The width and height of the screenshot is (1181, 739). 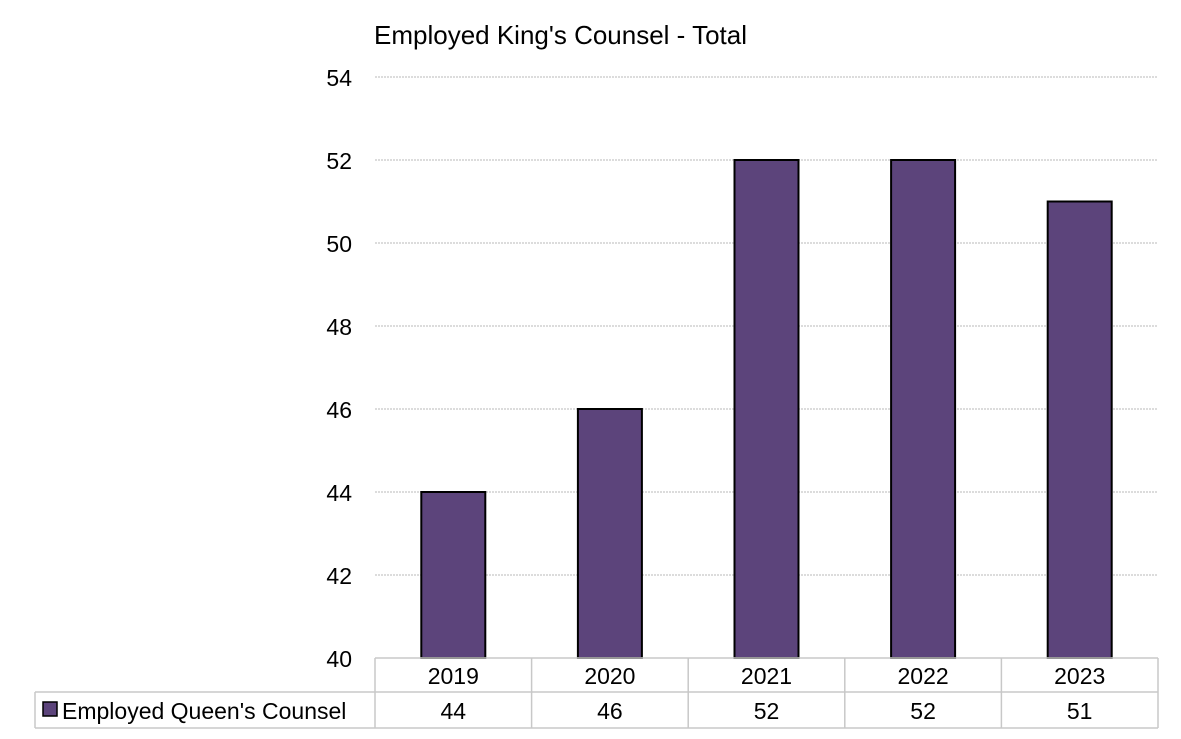 I want to click on y-tick-label: 40, so click(x=339, y=659).